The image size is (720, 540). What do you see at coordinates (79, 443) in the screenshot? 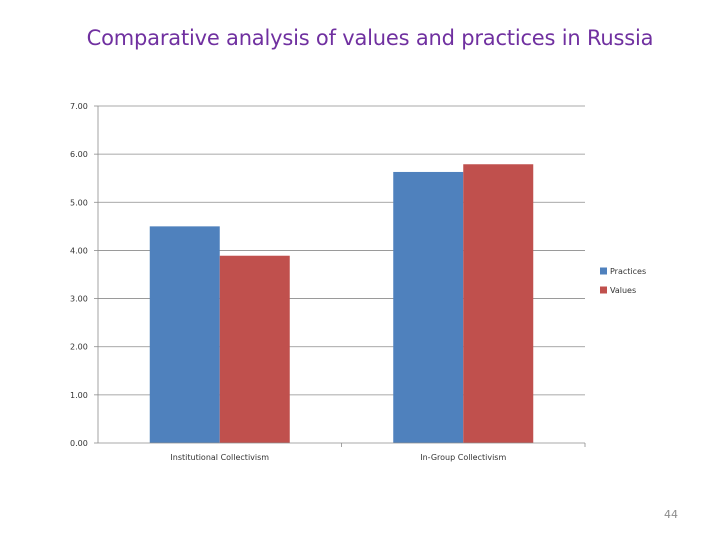
I see `y-tick-label: 0.00` at bounding box center [79, 443].